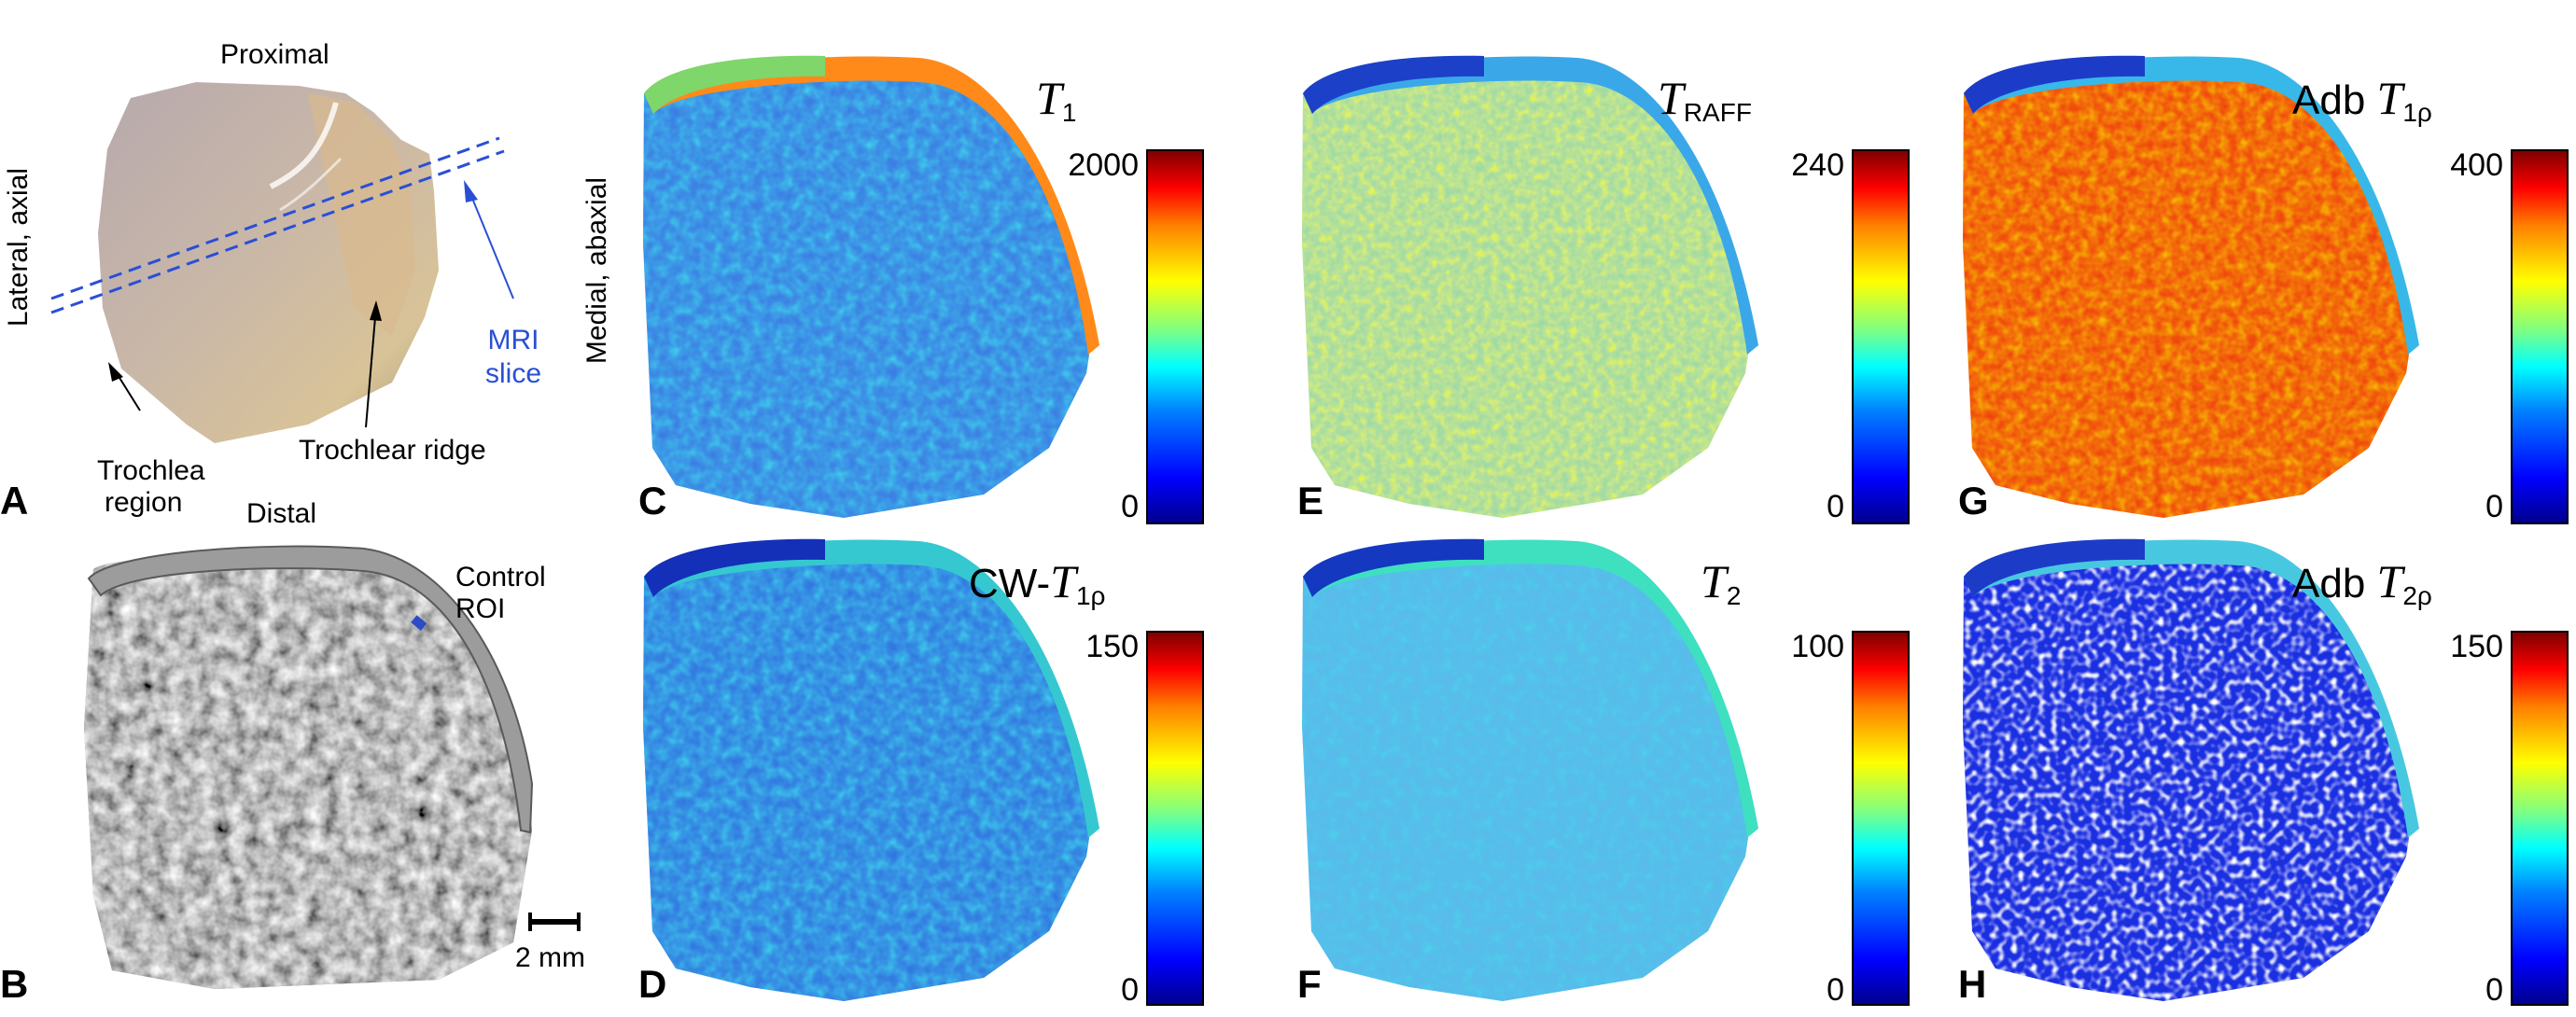 This screenshot has width=2576, height=1017. I want to click on trochlea-label-line2: region, so click(144, 503).